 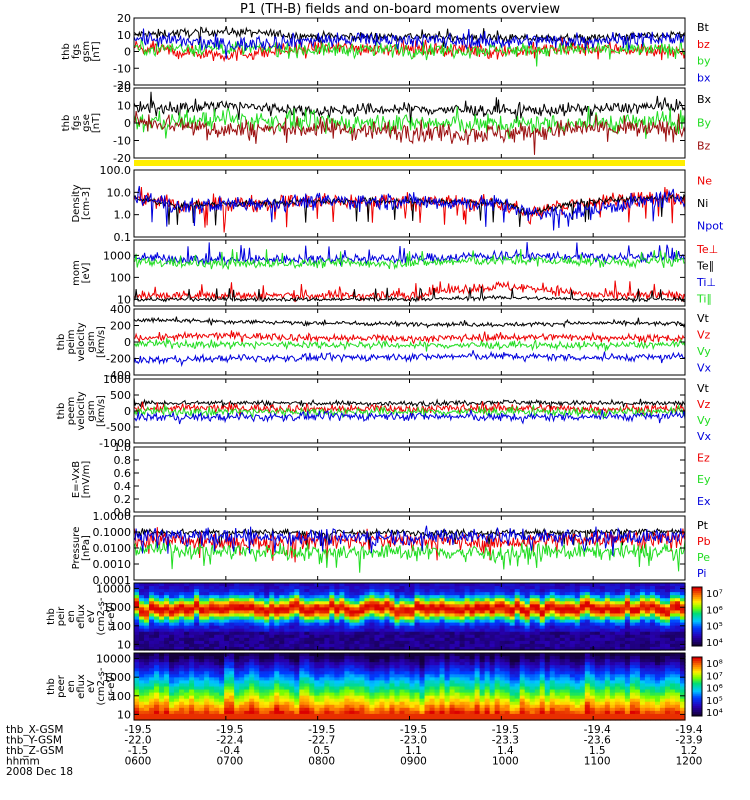 I want to click on legend-efield-0: Ez, so click(x=703, y=458).